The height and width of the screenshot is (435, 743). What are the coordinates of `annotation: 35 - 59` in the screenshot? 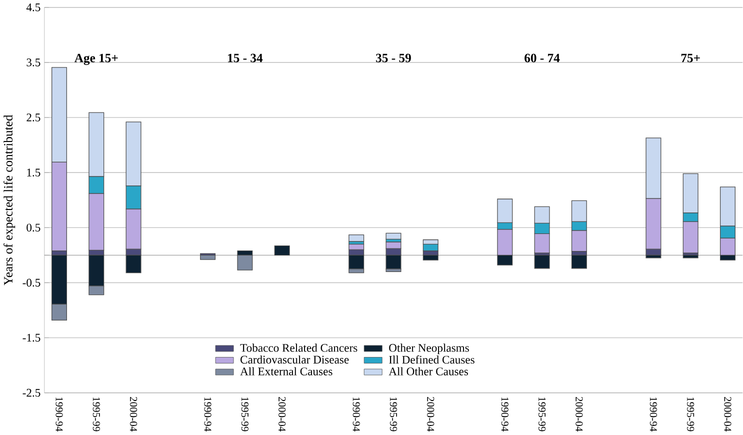 It's located at (393, 58).